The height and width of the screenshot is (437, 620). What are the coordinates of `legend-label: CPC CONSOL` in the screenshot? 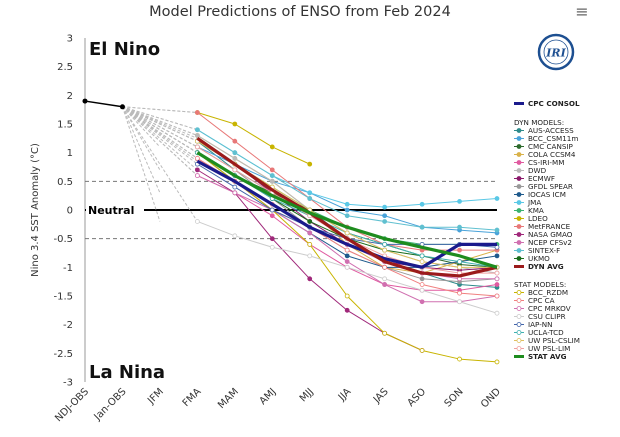 It's located at (554, 103).